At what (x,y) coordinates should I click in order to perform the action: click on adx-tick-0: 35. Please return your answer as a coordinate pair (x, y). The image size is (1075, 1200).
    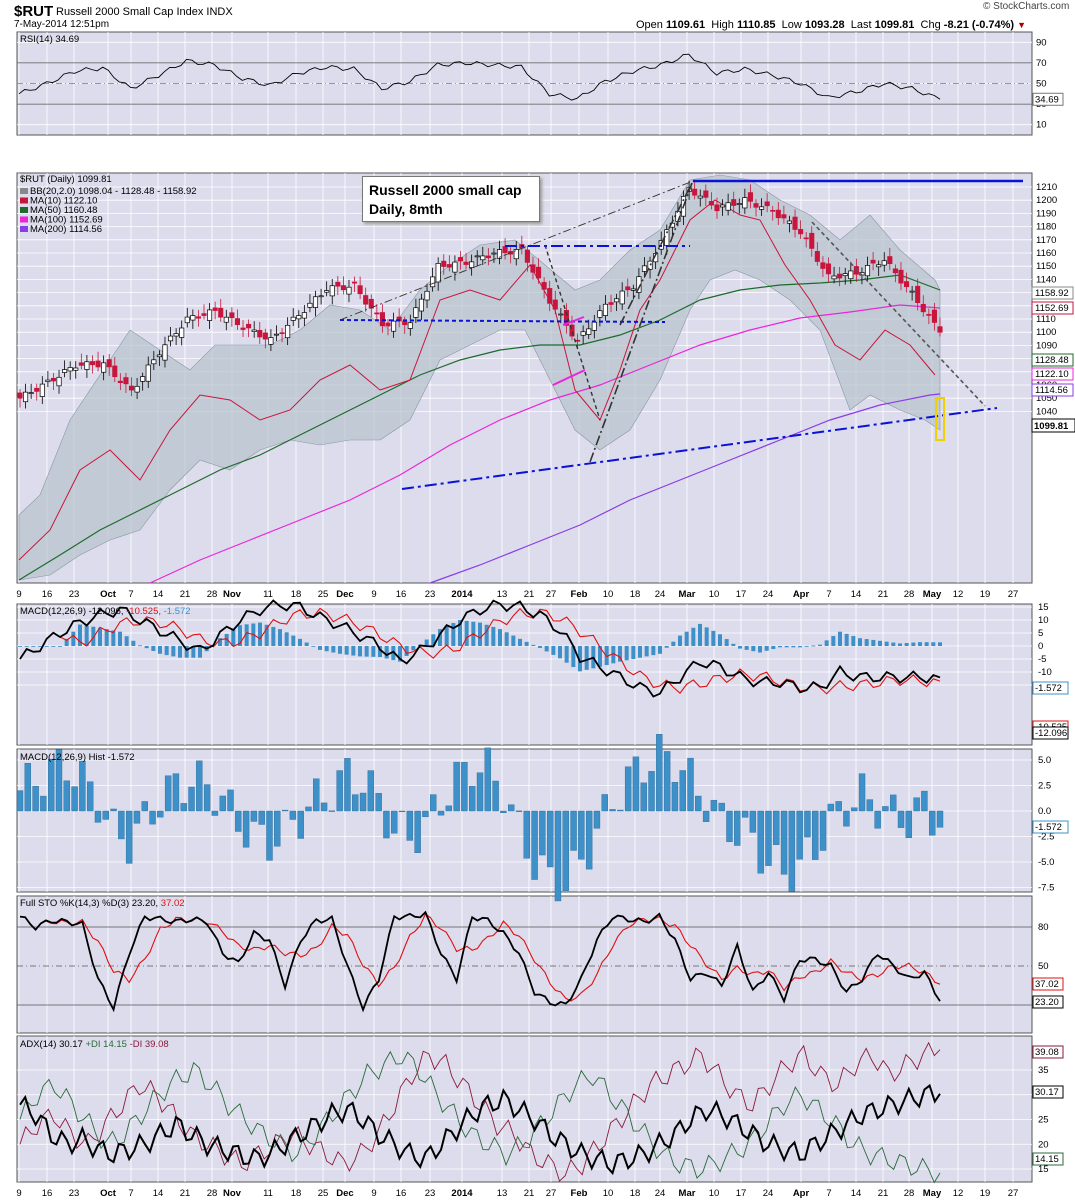
    Looking at the image, I should click on (1043, 1070).